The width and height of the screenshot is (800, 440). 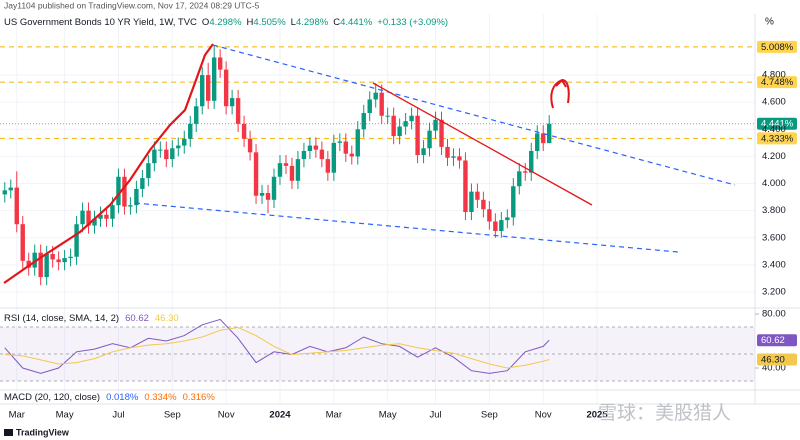 I want to click on legend-item: C, so click(x=336, y=22).